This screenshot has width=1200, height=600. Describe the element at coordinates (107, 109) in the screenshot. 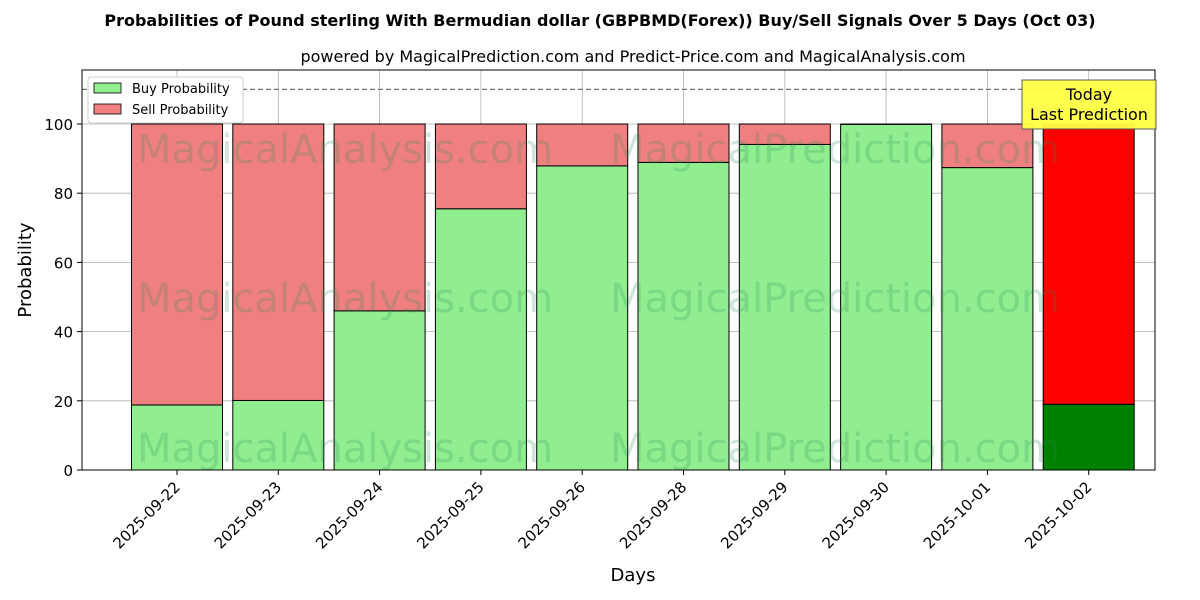

I see `legend-swatch-sell` at that location.